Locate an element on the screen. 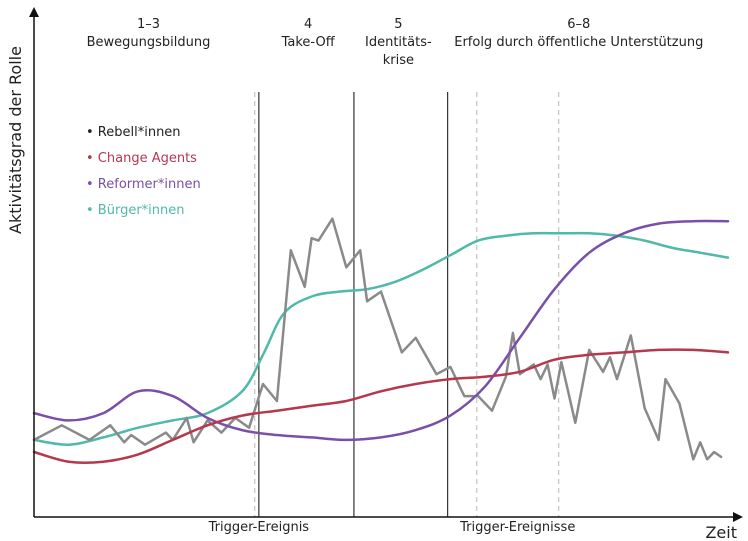  phase-label-line: Identitäts- is located at coordinates (398, 42).